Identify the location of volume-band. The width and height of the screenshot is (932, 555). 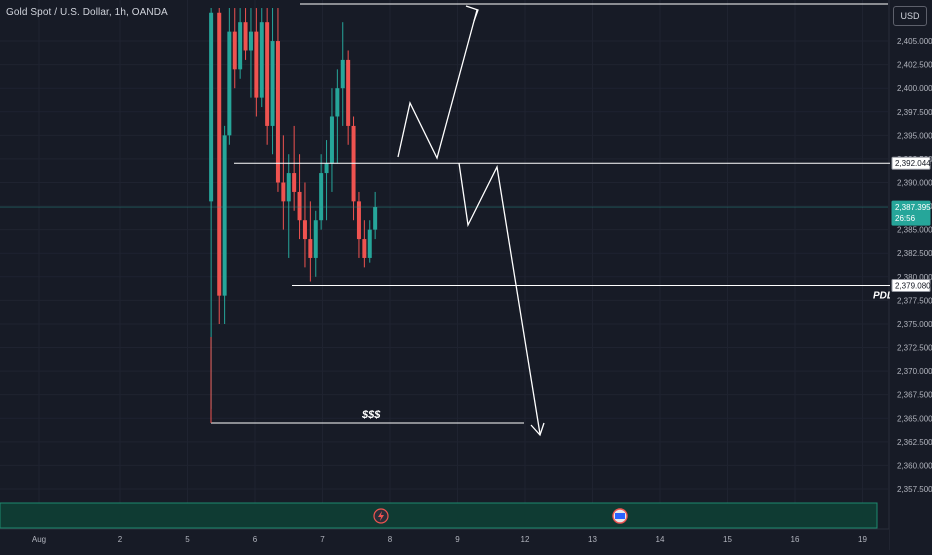
(439, 515).